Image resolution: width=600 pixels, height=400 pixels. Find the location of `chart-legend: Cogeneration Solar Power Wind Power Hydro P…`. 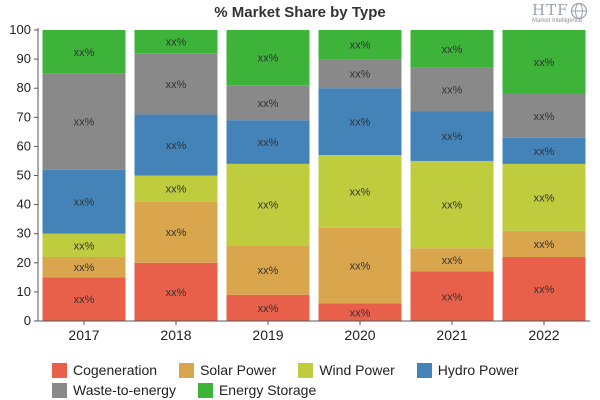

chart-legend: Cogeneration Solar Power Wind Power Hydro P… is located at coordinates (322, 380).